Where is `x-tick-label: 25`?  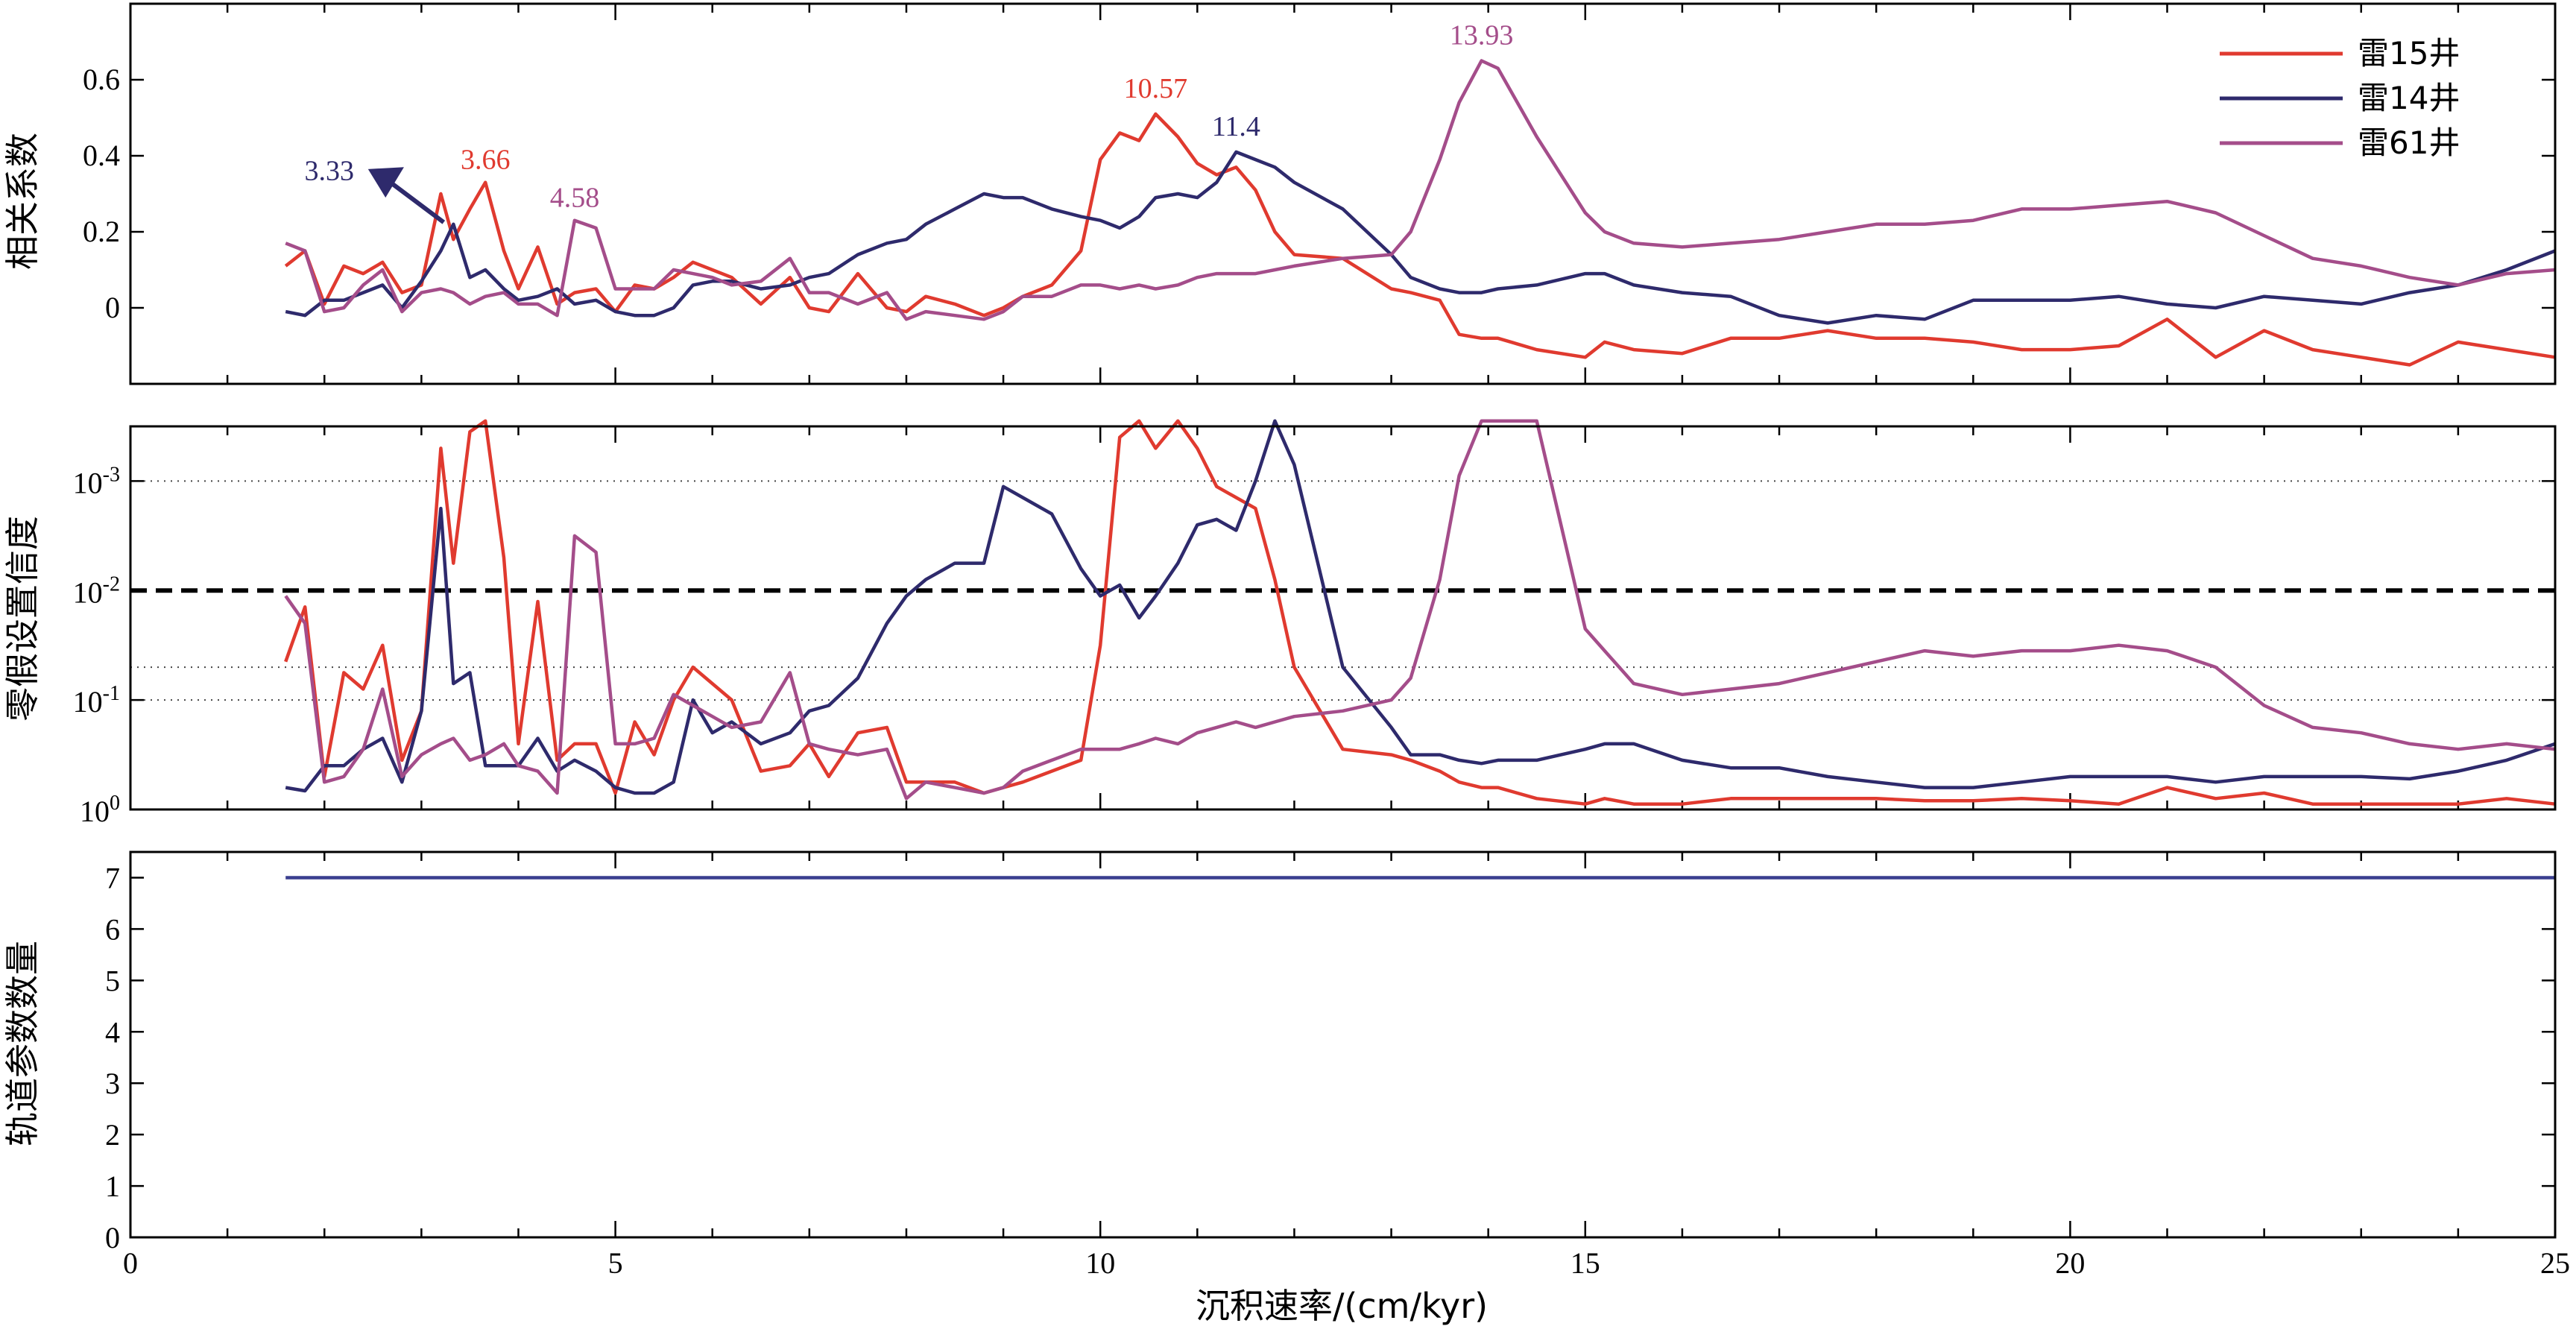
x-tick-label: 25 is located at coordinates (2555, 1263).